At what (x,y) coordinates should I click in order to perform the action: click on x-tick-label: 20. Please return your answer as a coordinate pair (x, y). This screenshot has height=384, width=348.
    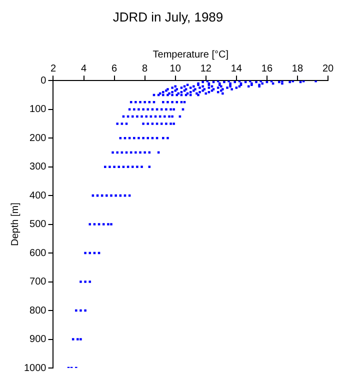
    Looking at the image, I should click on (328, 68).